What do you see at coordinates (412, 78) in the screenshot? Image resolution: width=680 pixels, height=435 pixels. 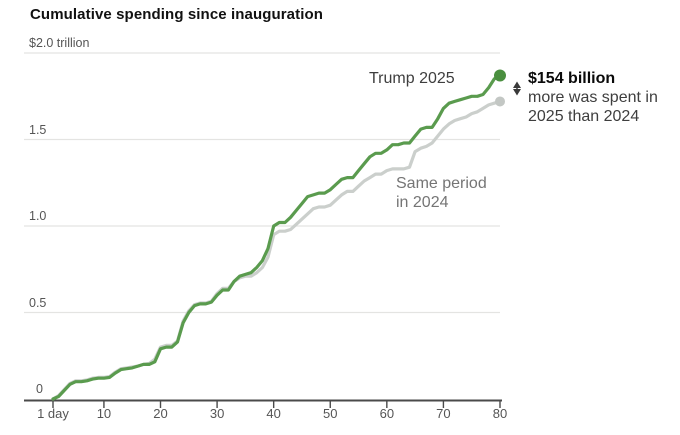 I see `series-label-trump-2025: Trump 2025` at bounding box center [412, 78].